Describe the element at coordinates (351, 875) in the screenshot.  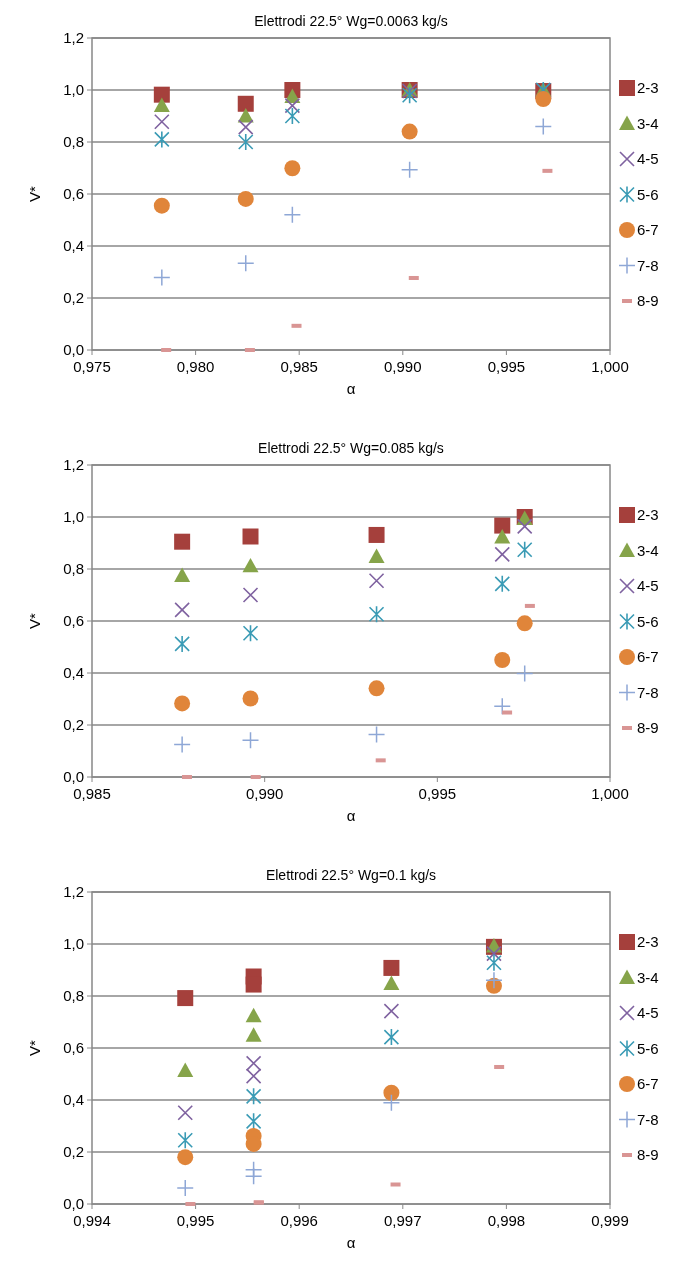
I see `chart-title: Elettrodi 22.5° Wg=0.1 kg/s` at that location.